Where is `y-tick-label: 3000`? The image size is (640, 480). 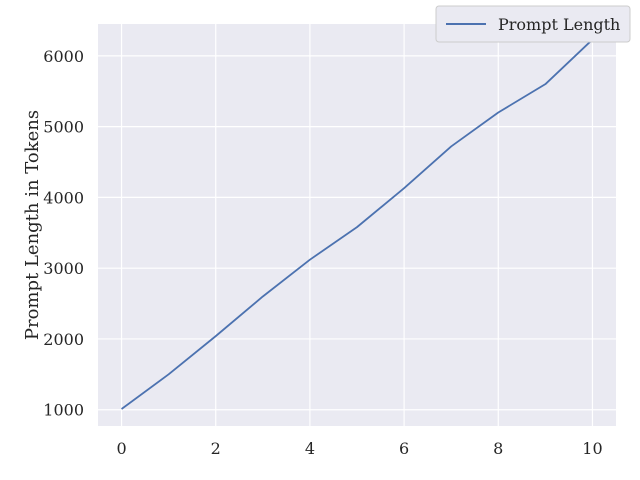
y-tick-label: 3000 is located at coordinates (63, 268).